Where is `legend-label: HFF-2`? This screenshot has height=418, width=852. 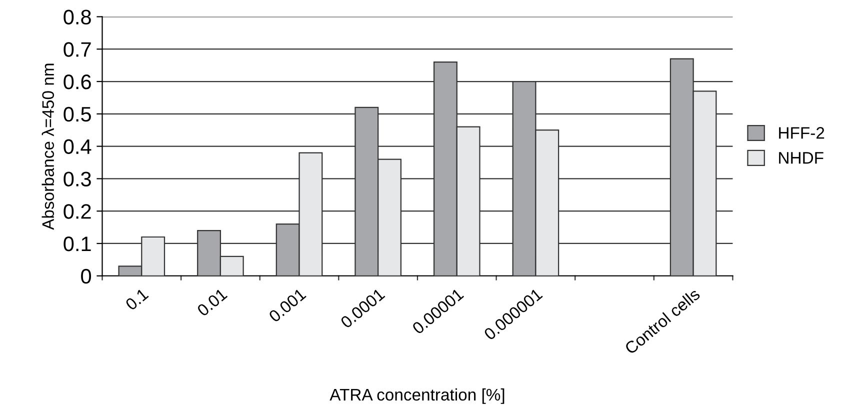 legend-label: HFF-2 is located at coordinates (801, 133).